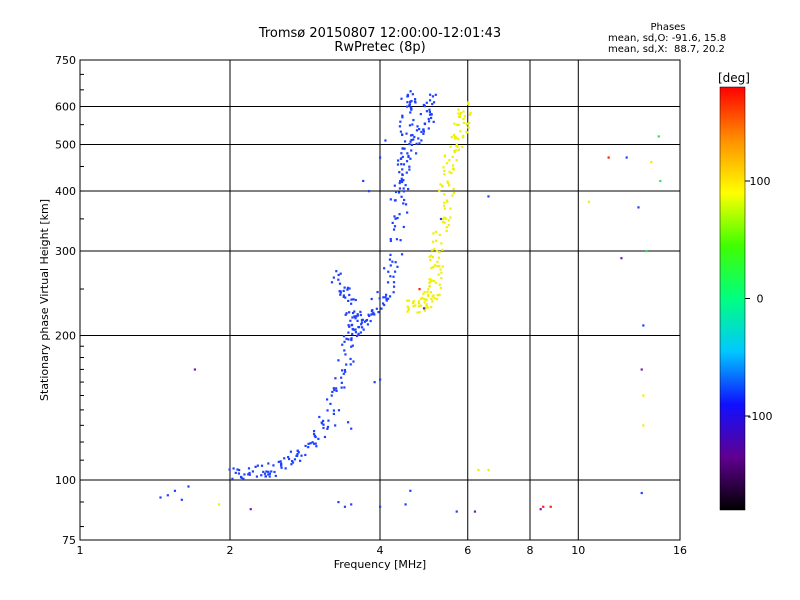 This screenshot has width=800, height=600. What do you see at coordinates (467, 550) in the screenshot?
I see `x-tick-label: 6` at bounding box center [467, 550].